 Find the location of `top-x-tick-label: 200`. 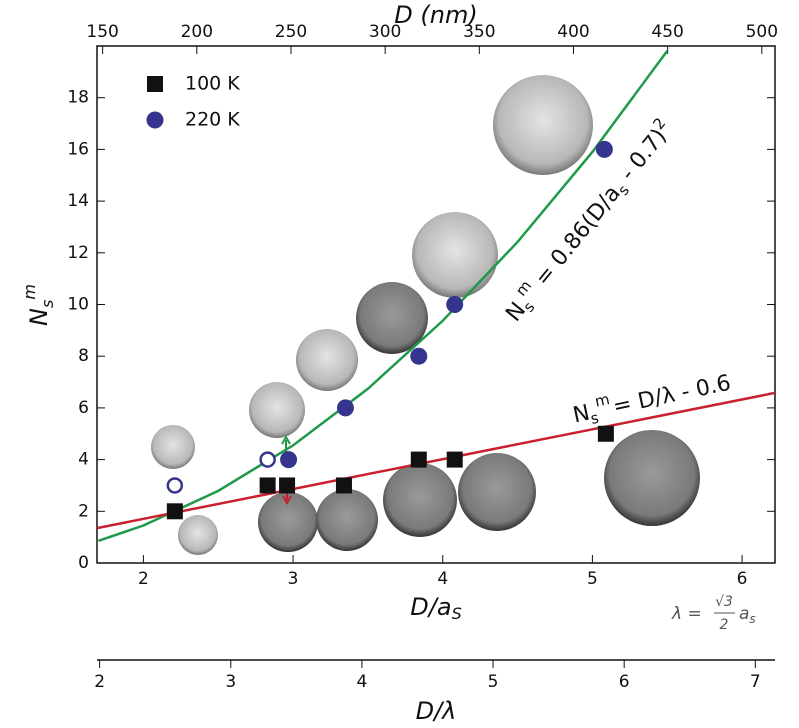

top-x-tick-label: 200 is located at coordinates (197, 32).